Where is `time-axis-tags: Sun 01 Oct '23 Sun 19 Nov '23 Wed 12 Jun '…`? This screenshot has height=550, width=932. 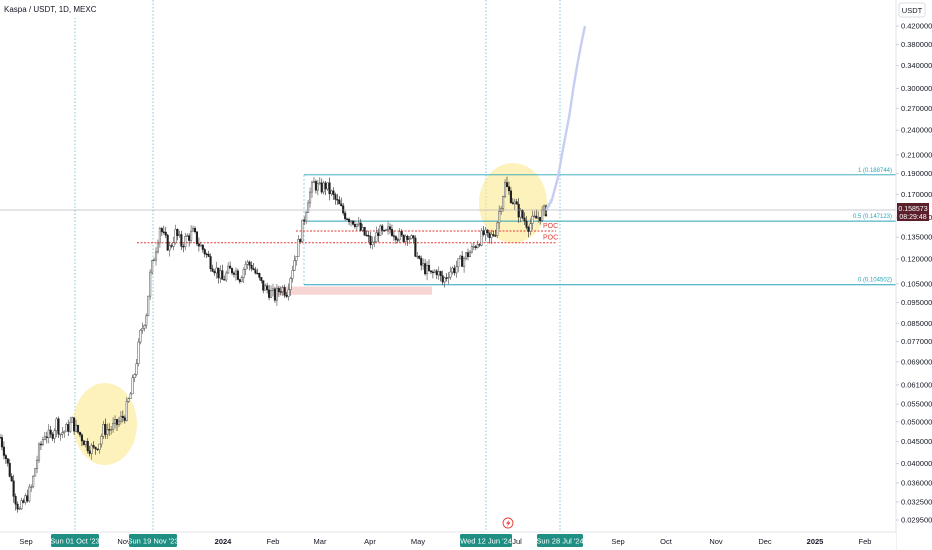
time-axis-tags: Sun 01 Oct '23 Sun 19 Nov '23 Wed 12 Jun '… is located at coordinates (317, 540).